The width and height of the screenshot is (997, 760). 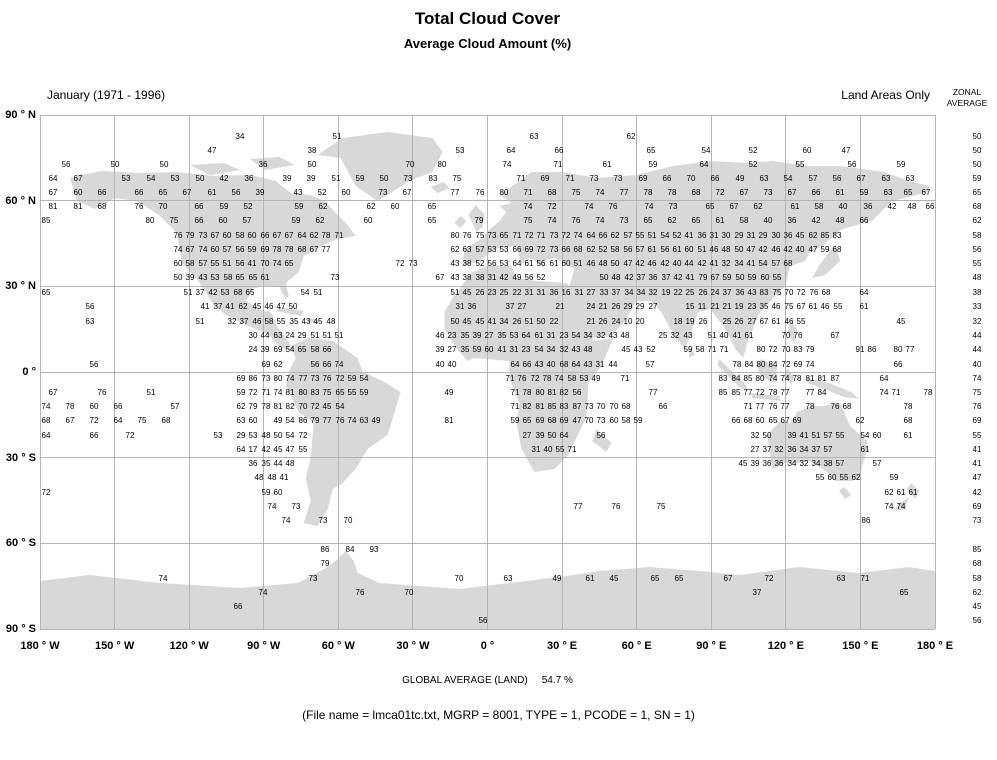 I want to click on zonal-average-value: 33, so click(x=977, y=306).